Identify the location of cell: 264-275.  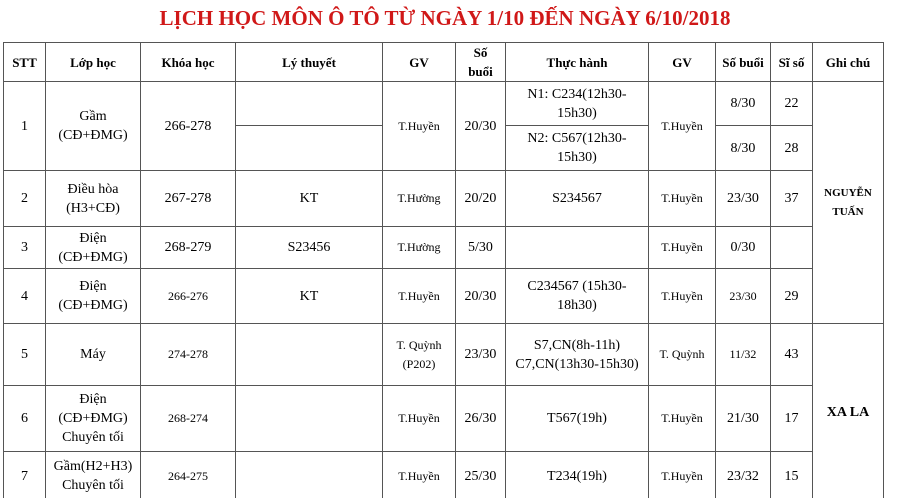
(188, 474).